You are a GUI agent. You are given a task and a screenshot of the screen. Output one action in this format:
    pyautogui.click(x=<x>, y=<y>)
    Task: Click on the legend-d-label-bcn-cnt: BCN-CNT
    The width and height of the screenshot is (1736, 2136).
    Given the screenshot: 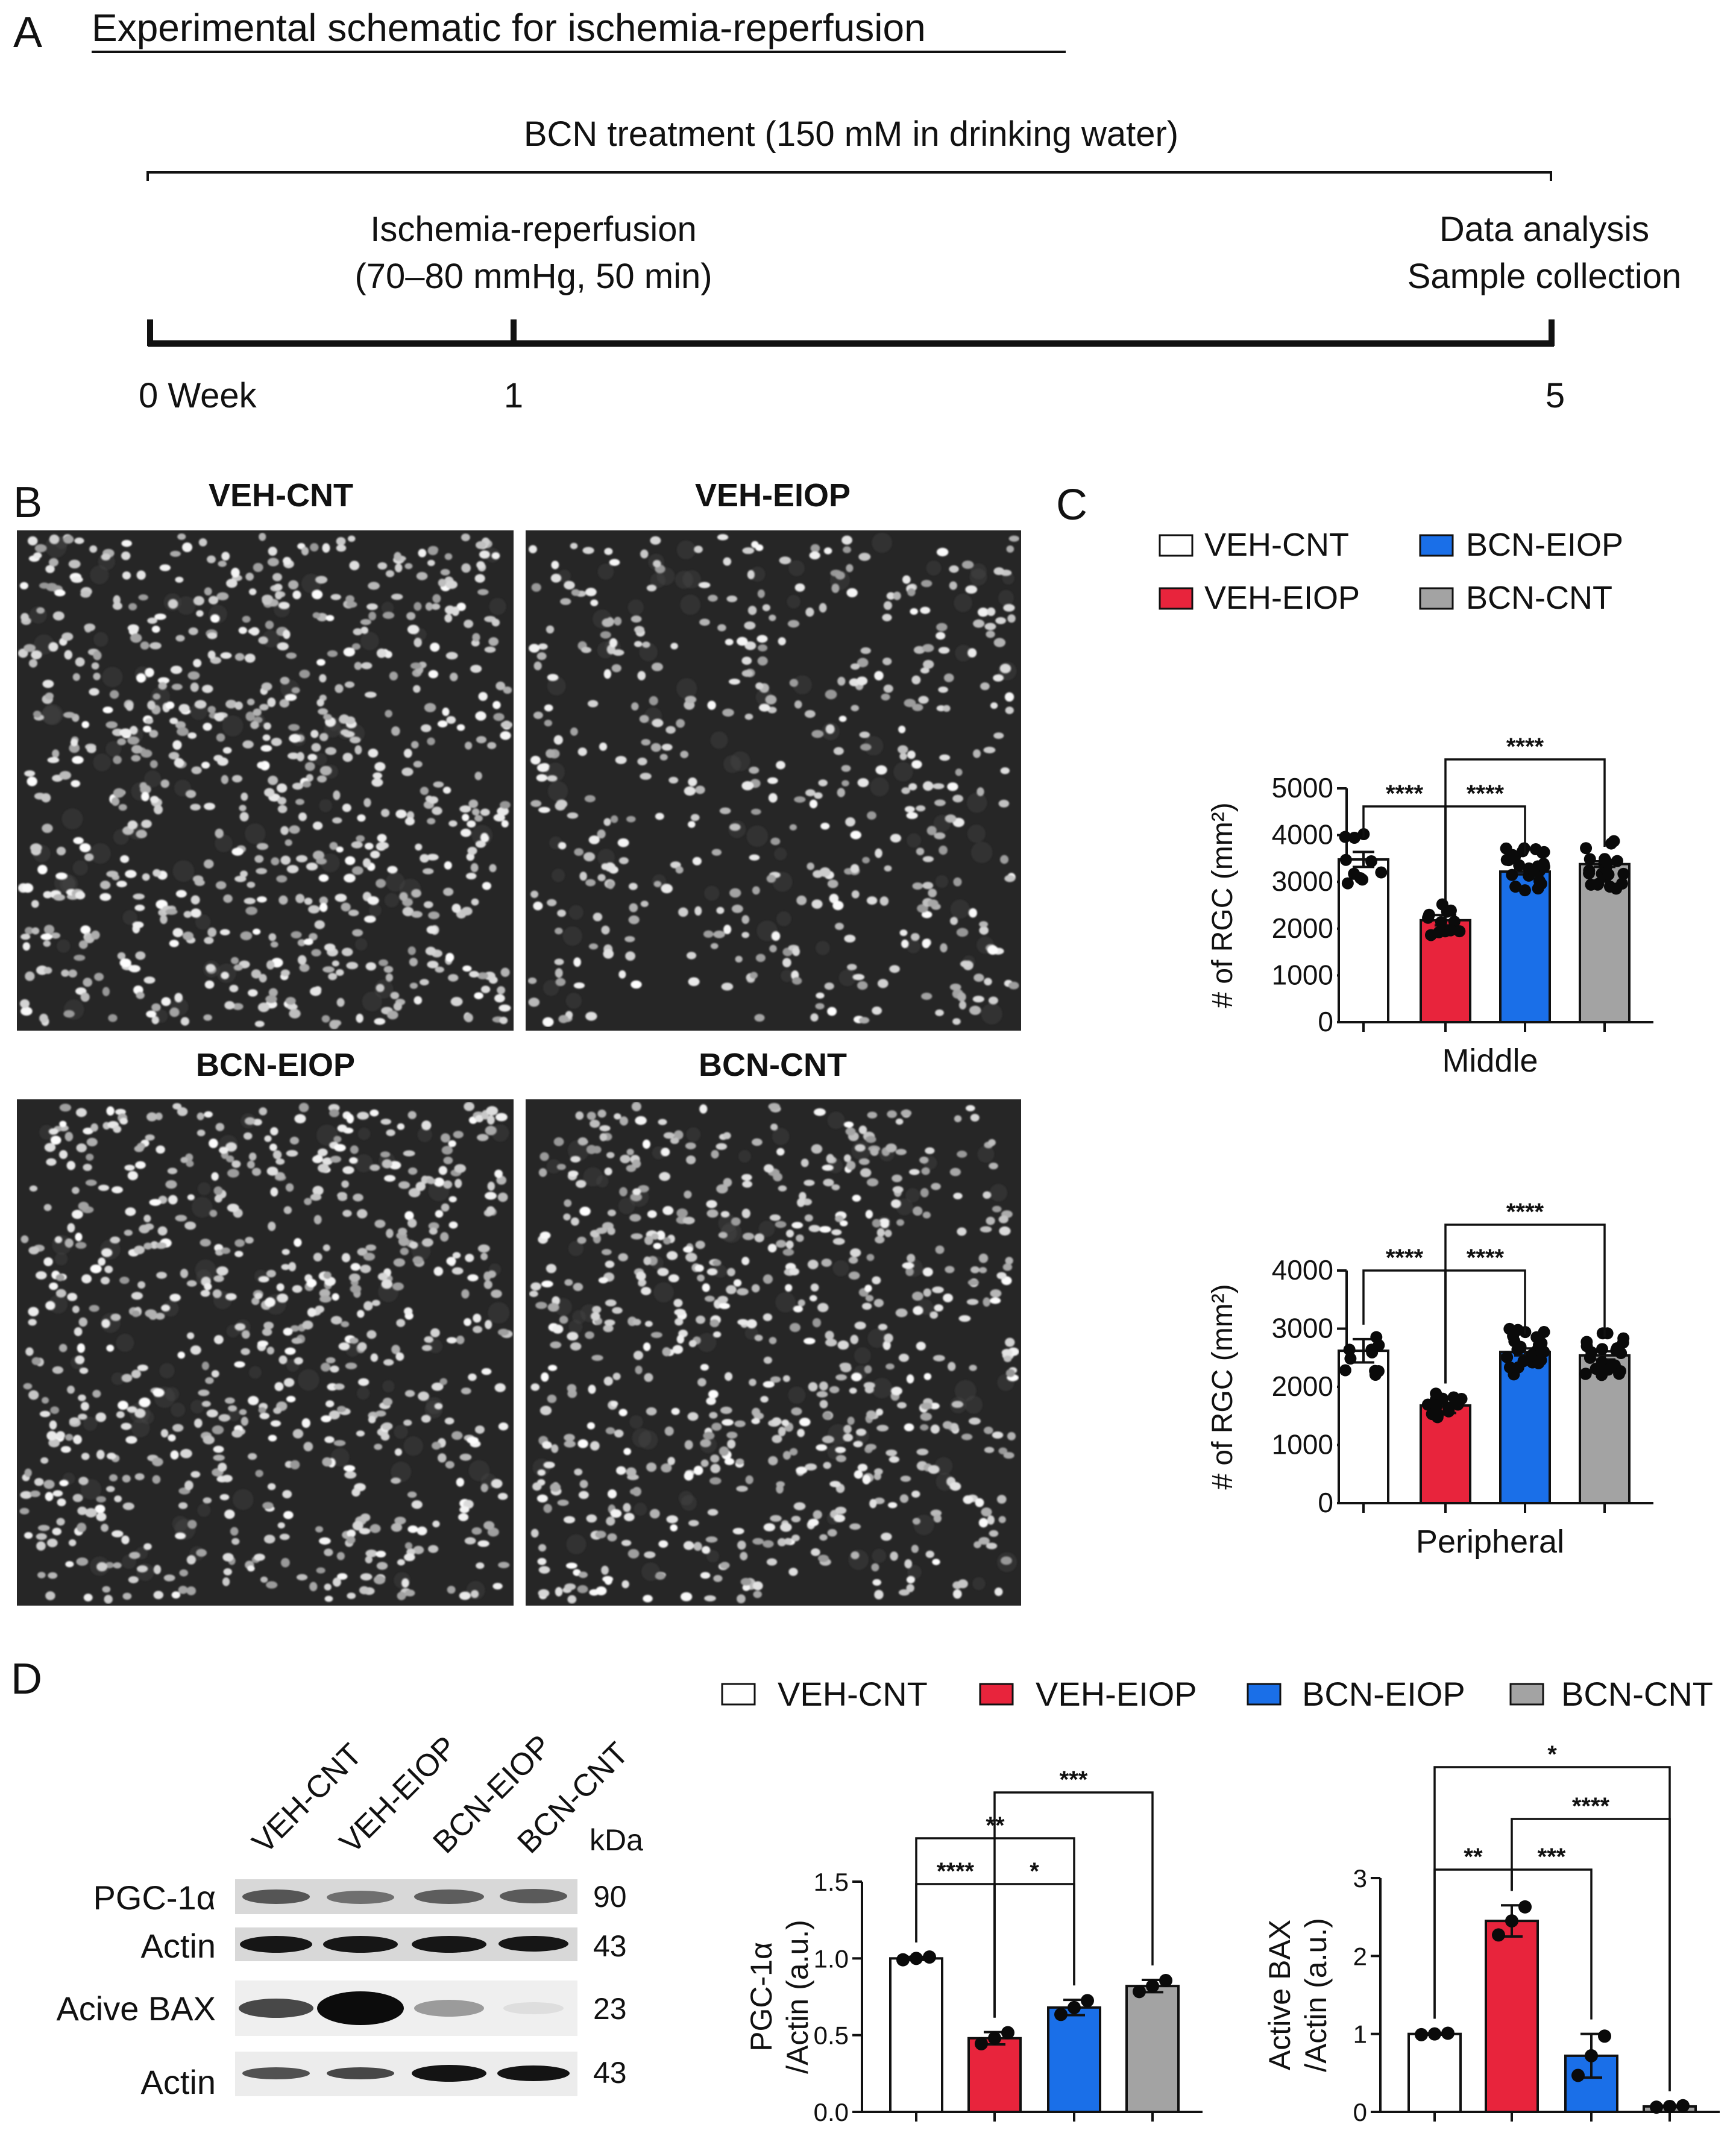 What is the action you would take?
    pyautogui.click(x=1637, y=1694)
    